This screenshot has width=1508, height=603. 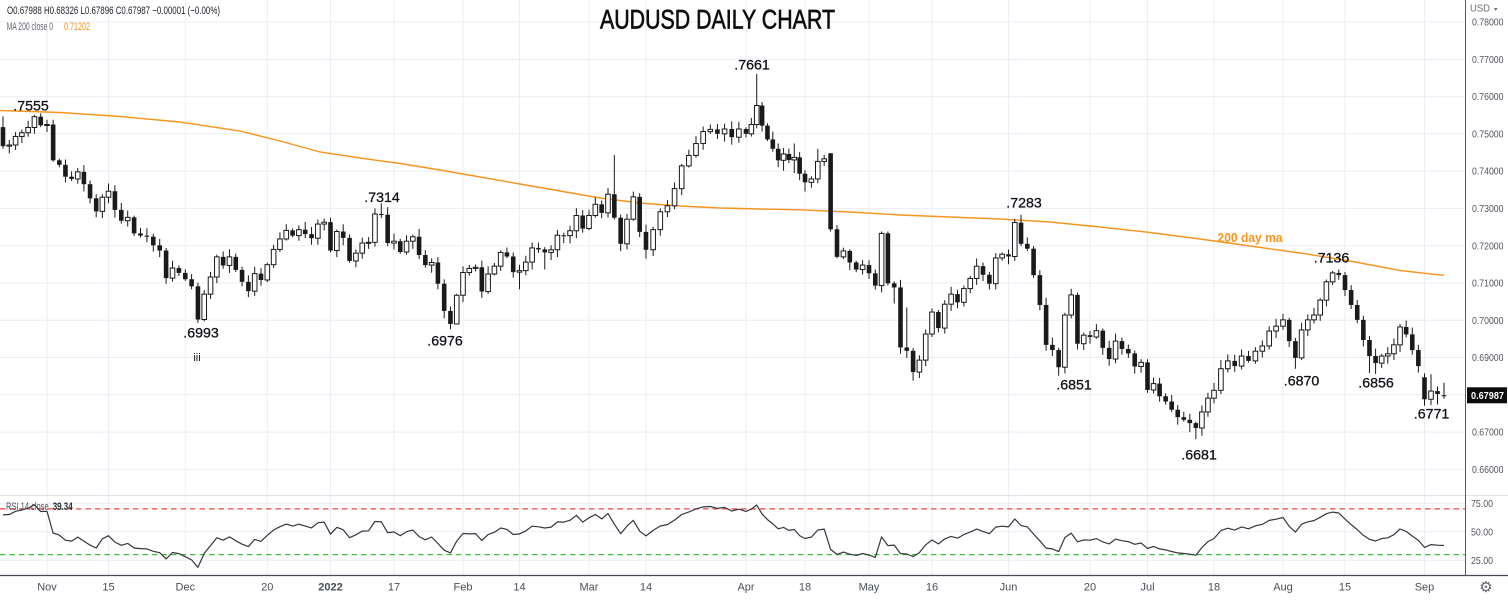 I want to click on svg-text: .7283, so click(x=1024, y=203).